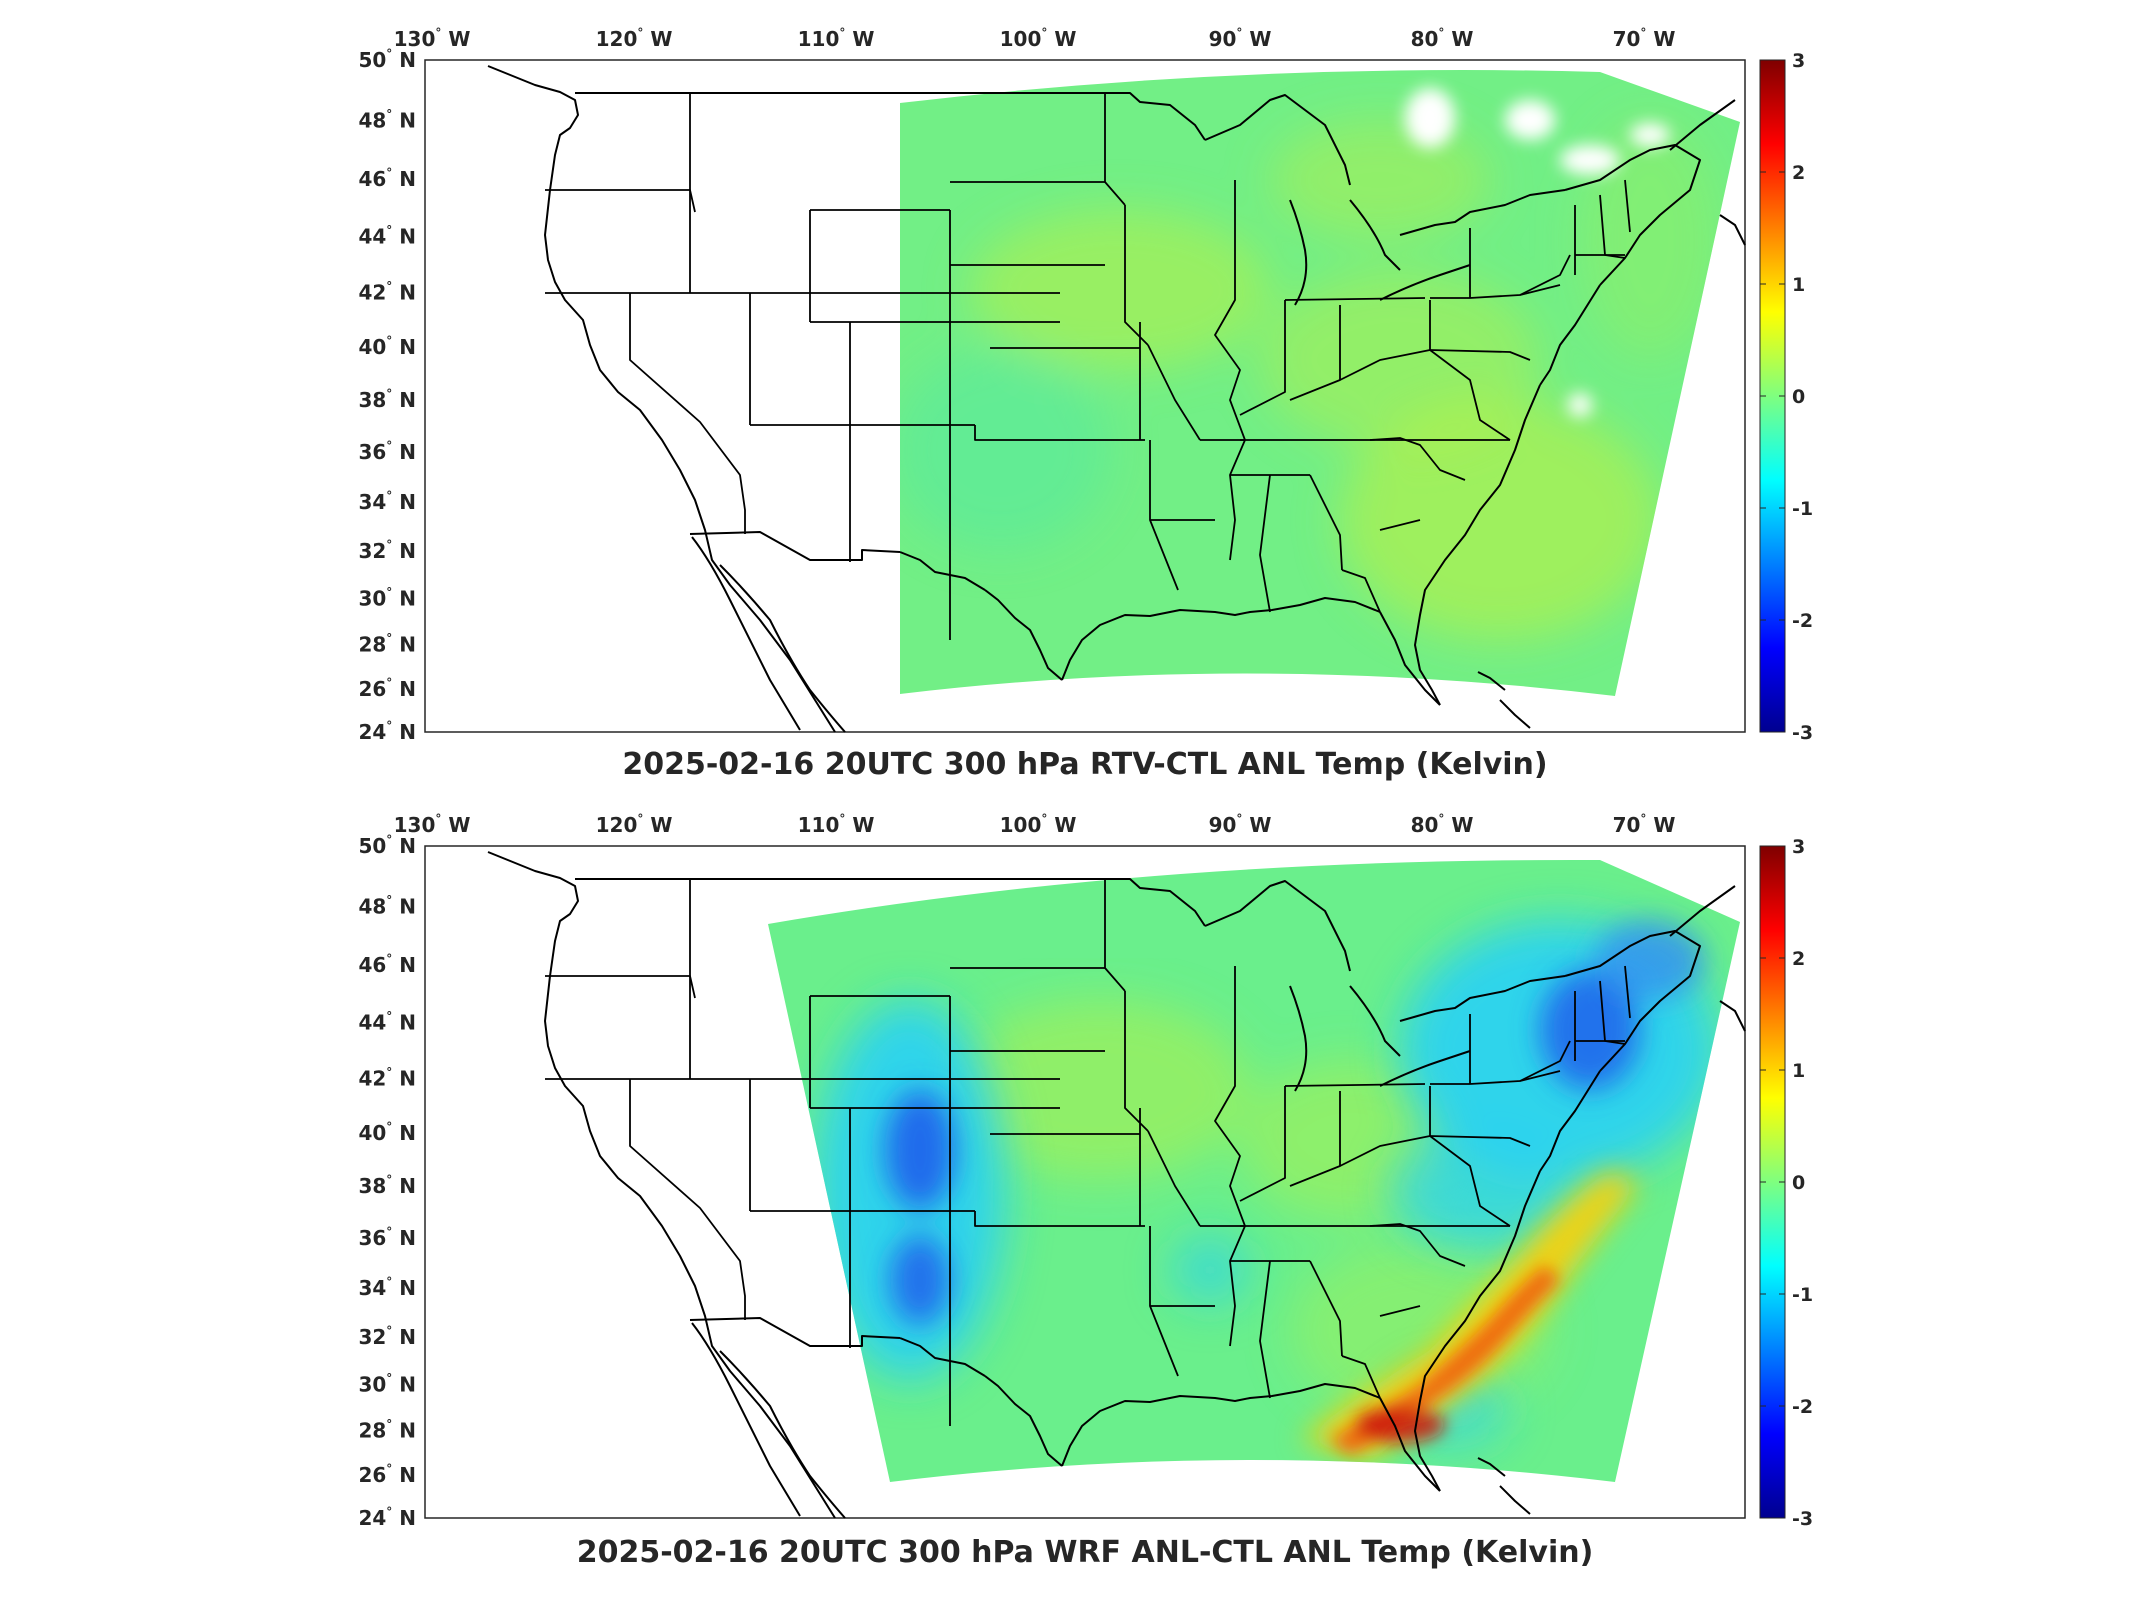 The height and width of the screenshot is (1600, 2133). I want to click on longitude-axis-bottom: 130° W 120° W 110° W 100° W 90° W 80° W 70° W, so click(1035, 824).